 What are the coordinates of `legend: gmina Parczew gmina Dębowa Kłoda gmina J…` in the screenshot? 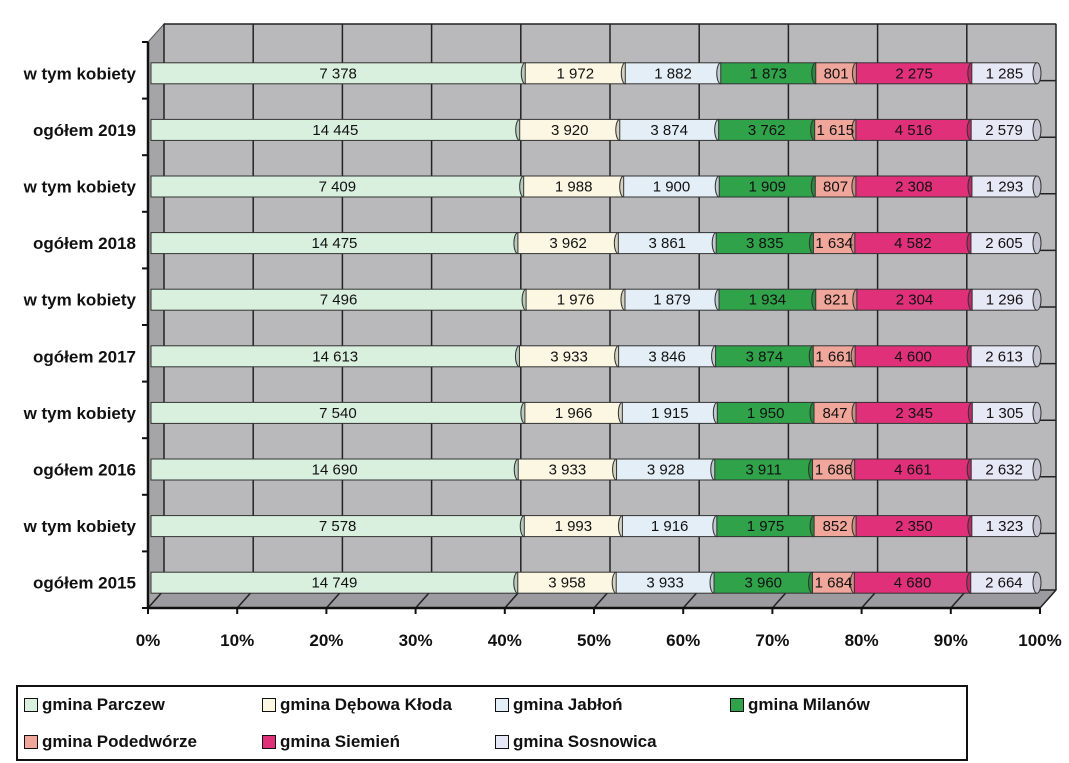 It's located at (492, 723).